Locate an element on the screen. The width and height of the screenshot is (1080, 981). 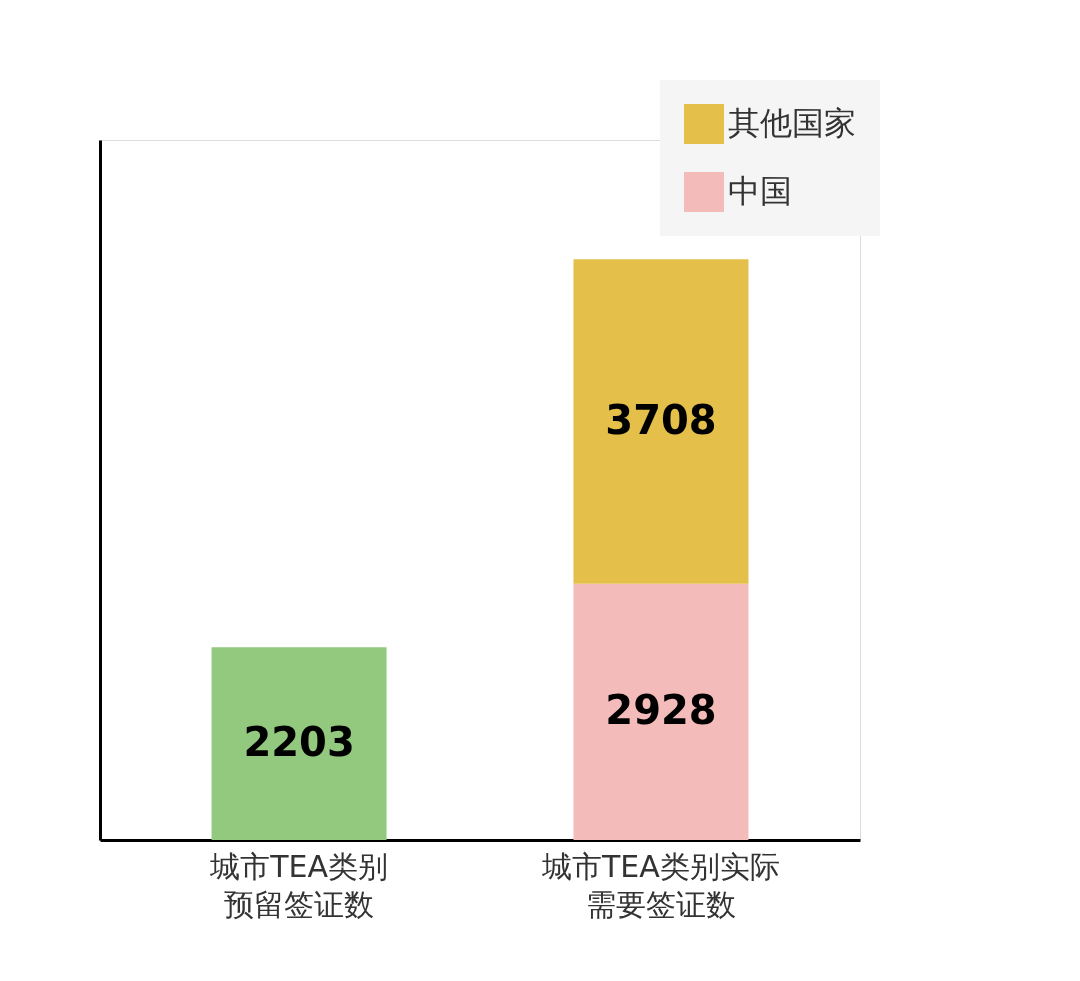
data-label: 3708 is located at coordinates (661, 419).